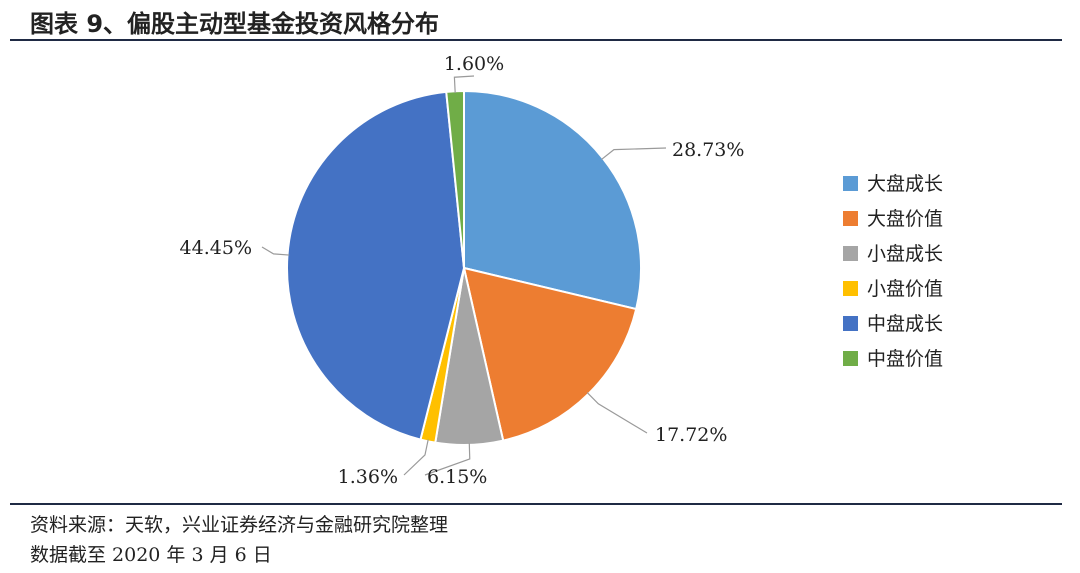 The height and width of the screenshot is (573, 1080). I want to click on chart-title: 图表 9、偏股主动型基金投资风格分布, so click(235, 24).